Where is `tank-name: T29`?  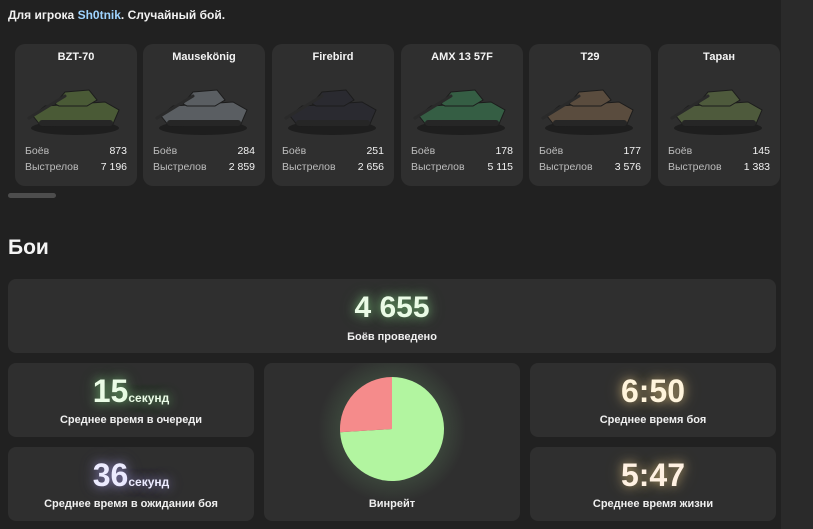 tank-name: T29 is located at coordinates (590, 57).